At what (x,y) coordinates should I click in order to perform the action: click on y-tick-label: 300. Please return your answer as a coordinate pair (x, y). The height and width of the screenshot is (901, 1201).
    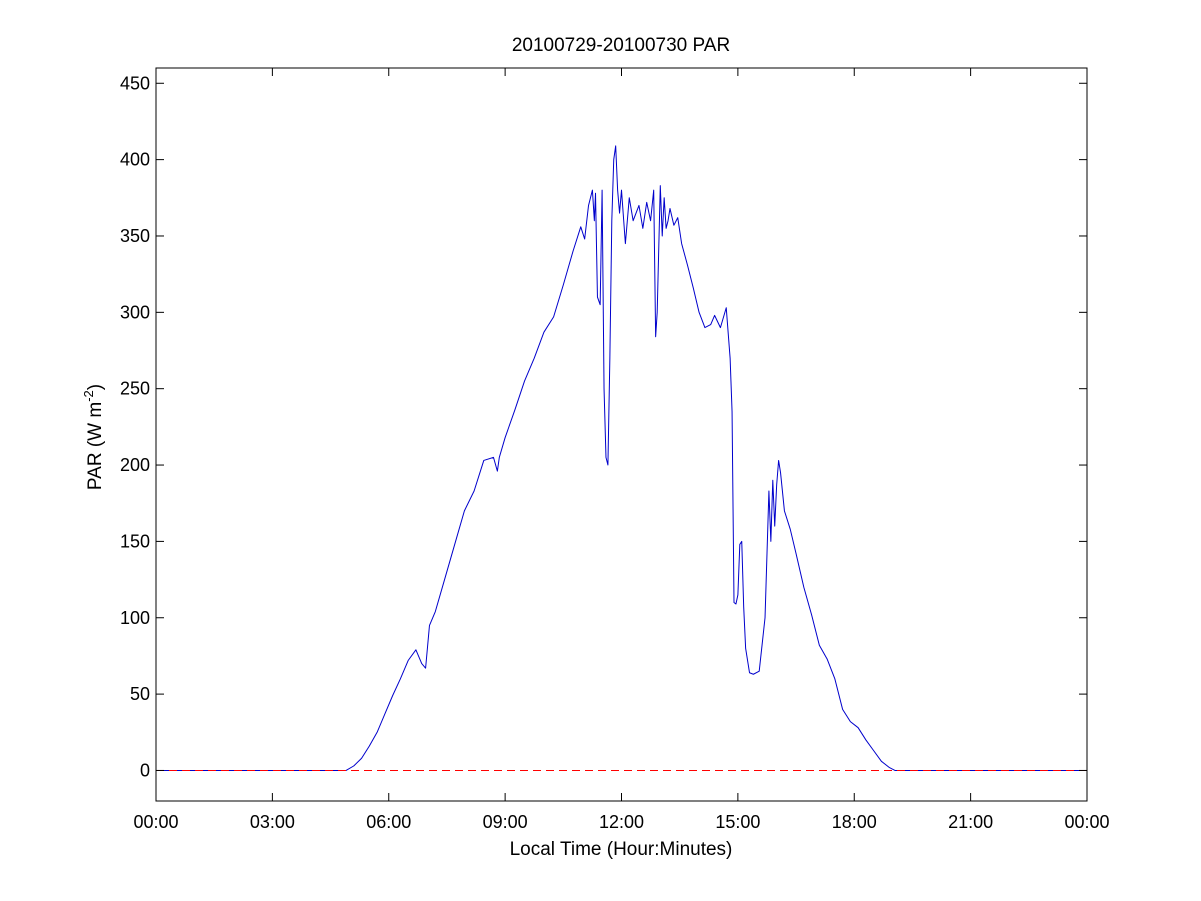
    Looking at the image, I should click on (135, 312).